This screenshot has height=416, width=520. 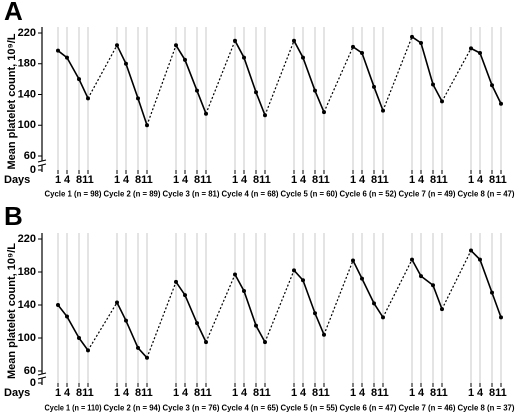 I want to click on cycle-label: Cycle 5 (n = 55), so click(x=309, y=407).